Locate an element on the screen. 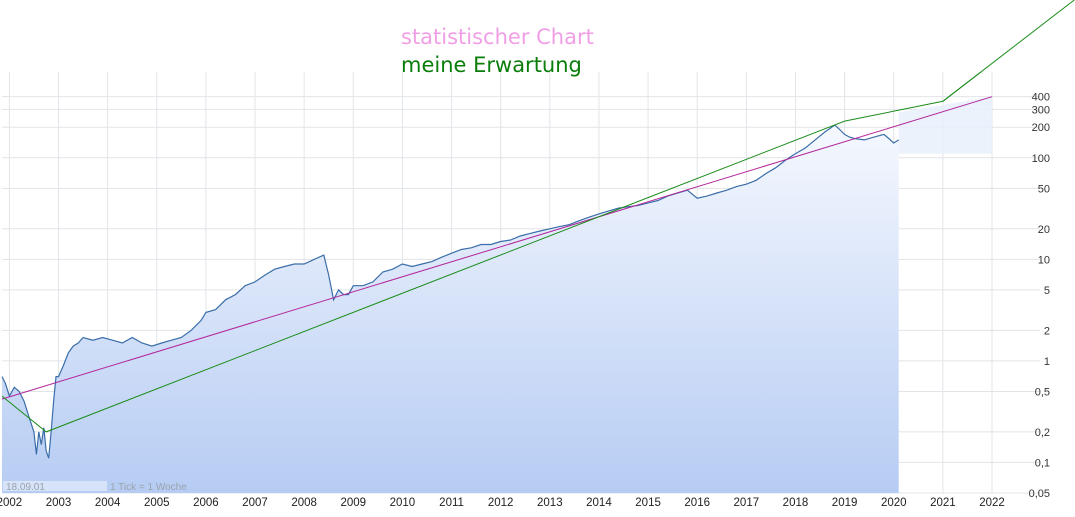 This screenshot has height=517, width=1075. y-tick-label: 200 is located at coordinates (1041, 128).